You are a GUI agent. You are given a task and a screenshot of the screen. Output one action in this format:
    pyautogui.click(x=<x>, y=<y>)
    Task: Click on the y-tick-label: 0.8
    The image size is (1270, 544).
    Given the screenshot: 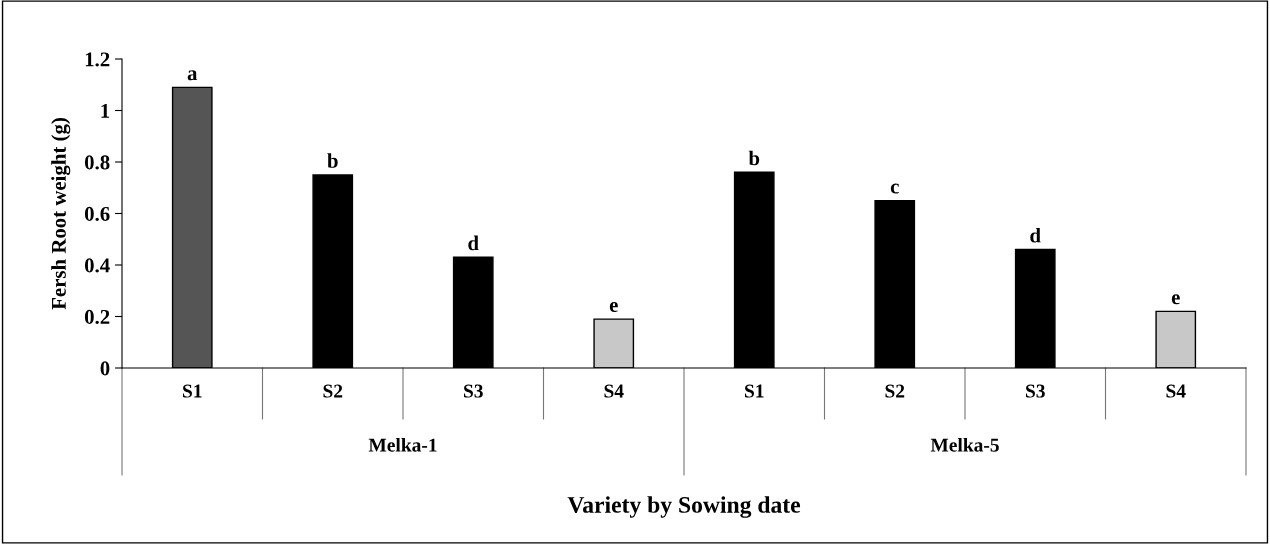 What is the action you would take?
    pyautogui.click(x=97, y=162)
    